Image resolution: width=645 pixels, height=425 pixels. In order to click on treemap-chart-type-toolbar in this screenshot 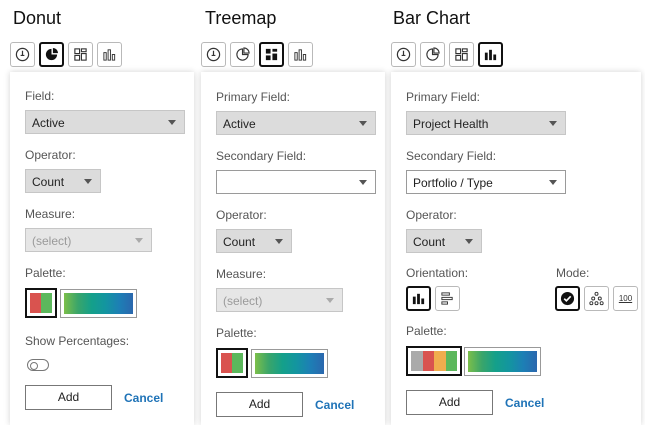, I will do `click(257, 54)`.